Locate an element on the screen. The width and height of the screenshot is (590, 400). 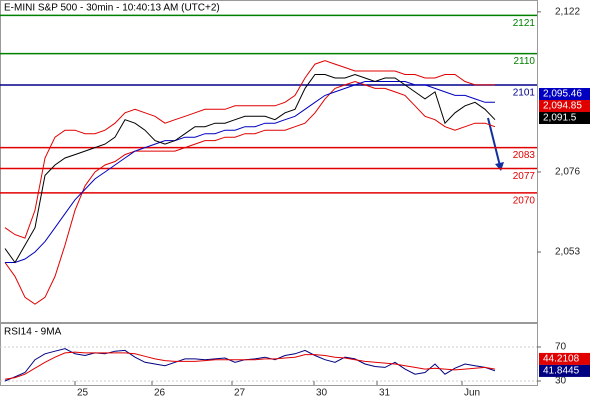
x-tick-label: 26 is located at coordinates (160, 393).